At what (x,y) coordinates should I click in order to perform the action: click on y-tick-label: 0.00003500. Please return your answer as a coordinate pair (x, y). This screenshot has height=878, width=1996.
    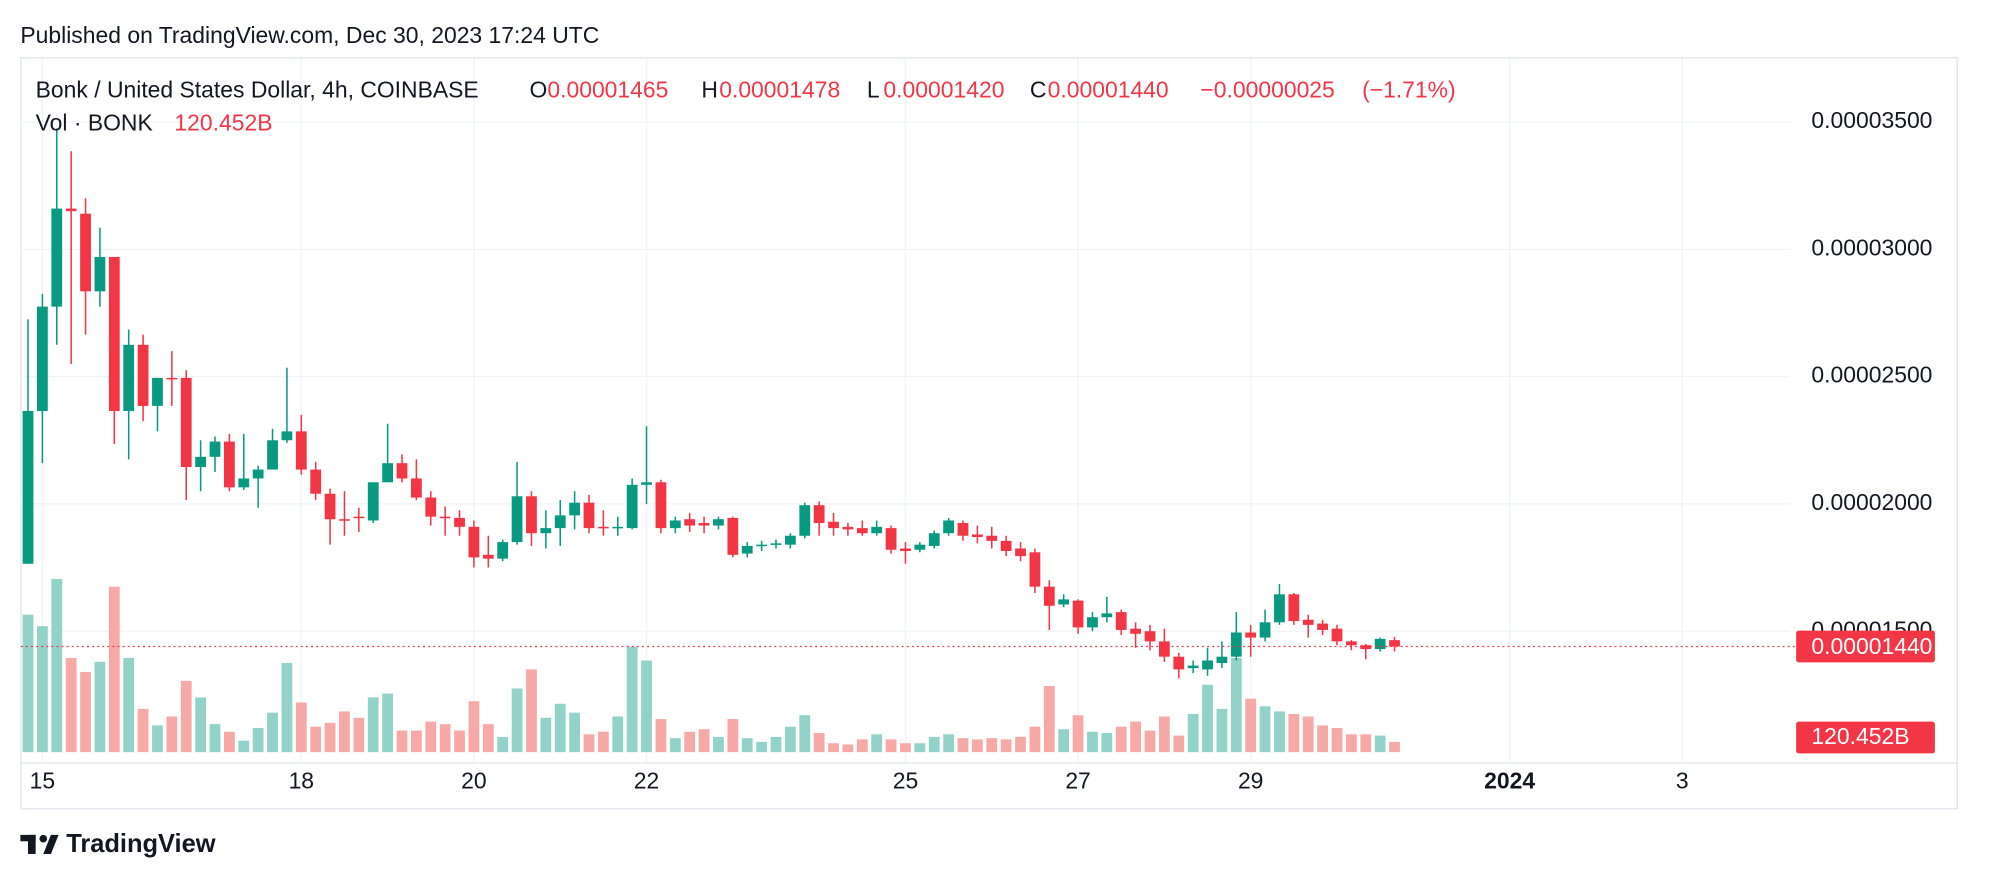
    Looking at the image, I should click on (1871, 120).